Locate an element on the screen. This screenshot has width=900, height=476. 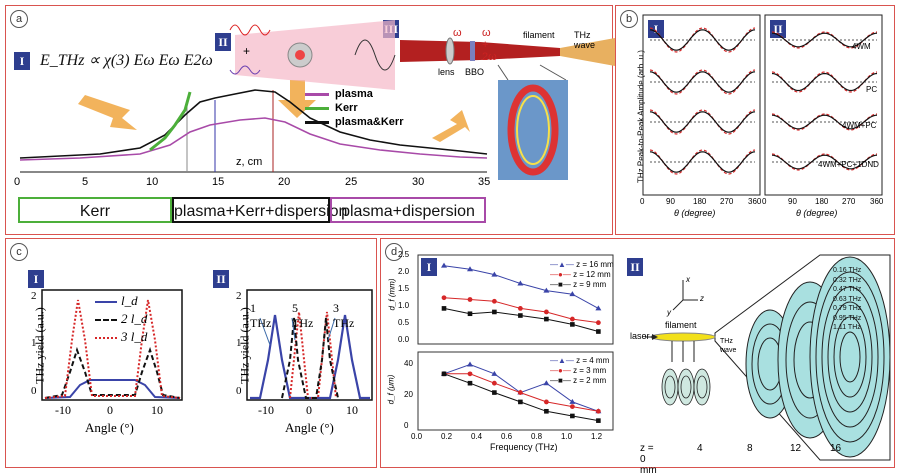
panel-b-sub-2: II is located at coordinates (778, 29).